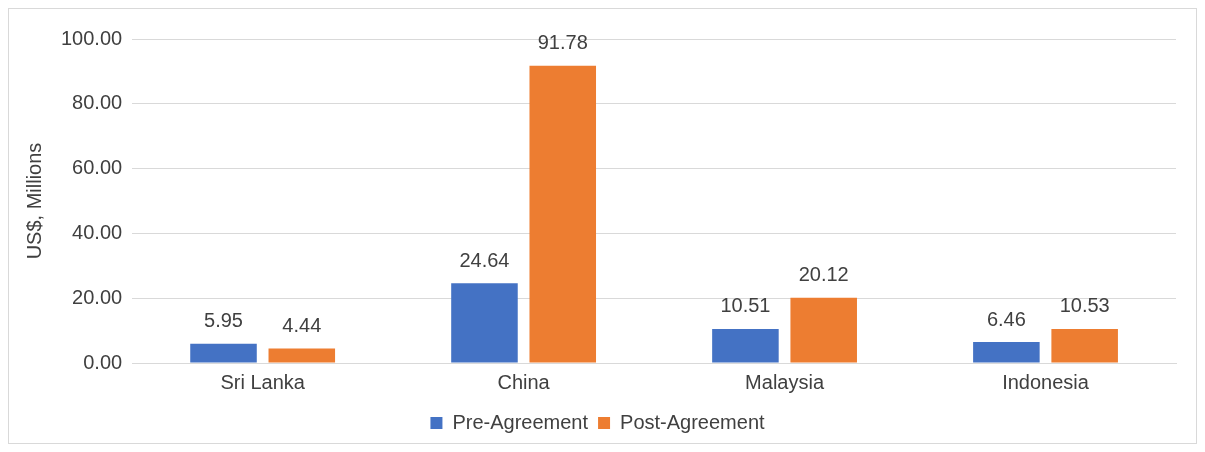 This screenshot has height=452, width=1205. I want to click on y-tick-label: 40.00, so click(97, 231).